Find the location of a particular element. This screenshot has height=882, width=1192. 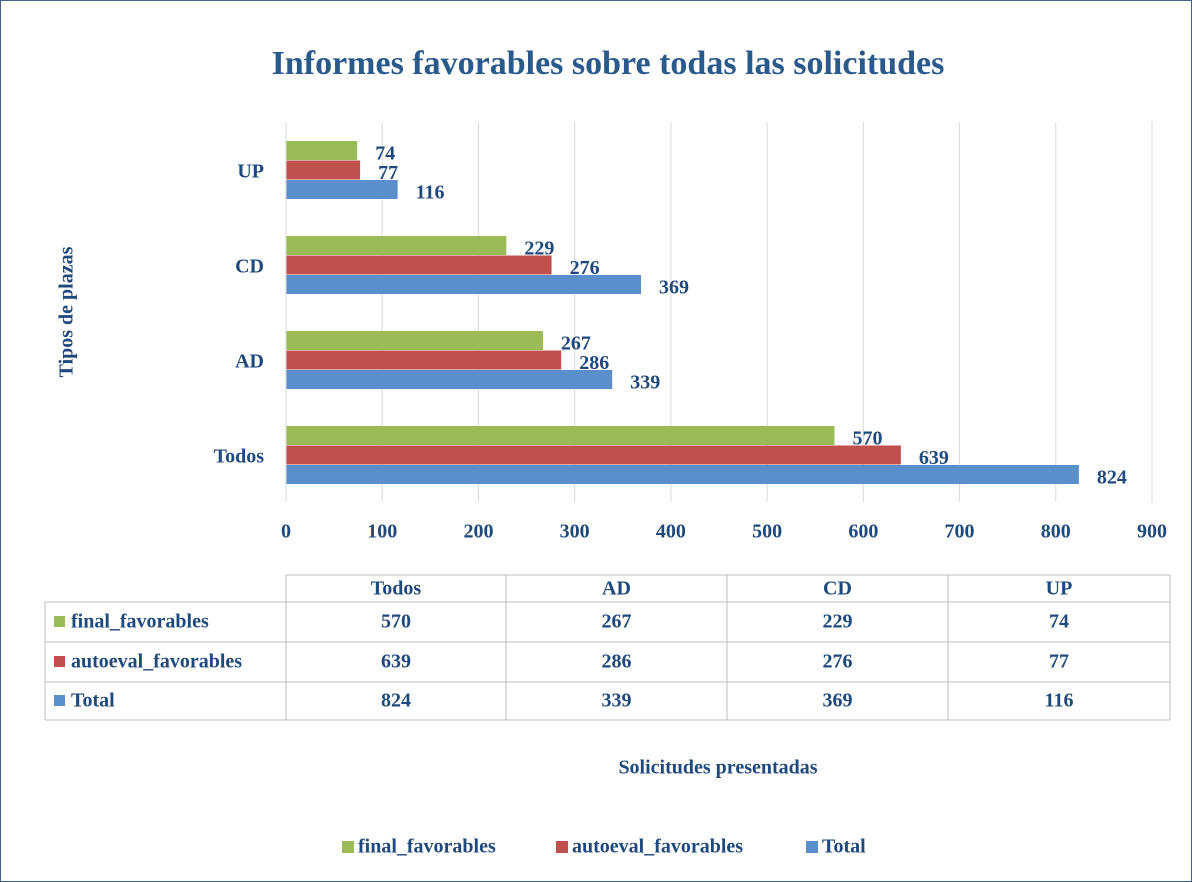

x-tick-label: 200 is located at coordinates (478, 532).